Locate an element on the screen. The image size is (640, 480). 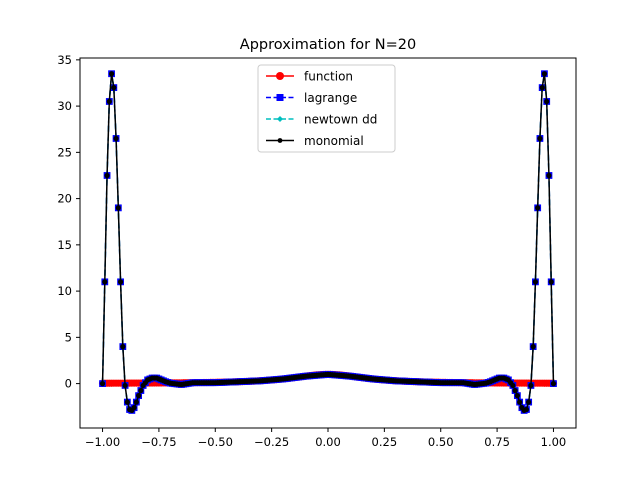
legend-label: lagrange is located at coordinates (330, 98).